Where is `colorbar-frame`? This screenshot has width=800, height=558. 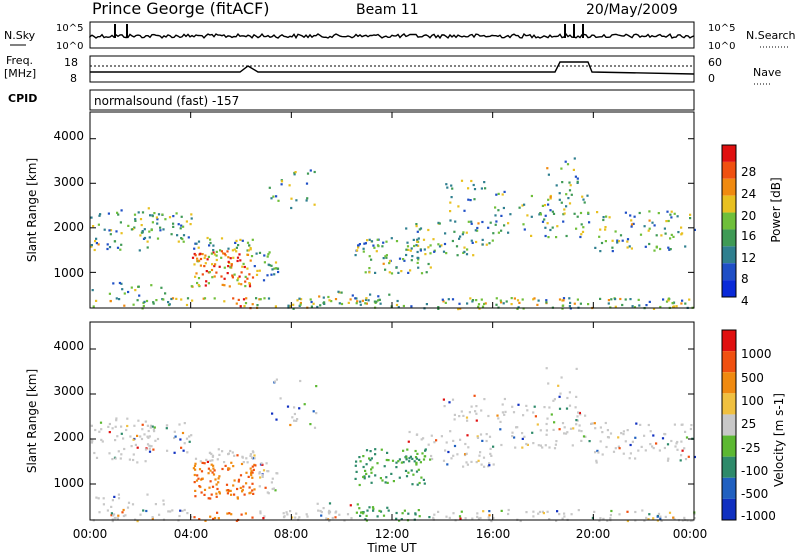
colorbar-frame is located at coordinates (729, 425).